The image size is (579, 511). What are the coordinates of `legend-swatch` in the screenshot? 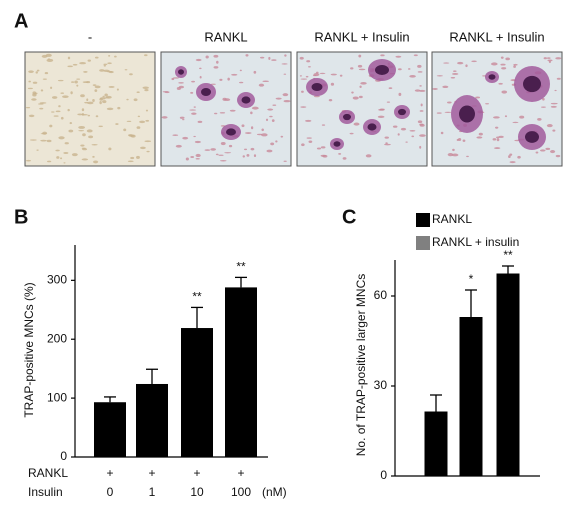 It's located at (423, 243).